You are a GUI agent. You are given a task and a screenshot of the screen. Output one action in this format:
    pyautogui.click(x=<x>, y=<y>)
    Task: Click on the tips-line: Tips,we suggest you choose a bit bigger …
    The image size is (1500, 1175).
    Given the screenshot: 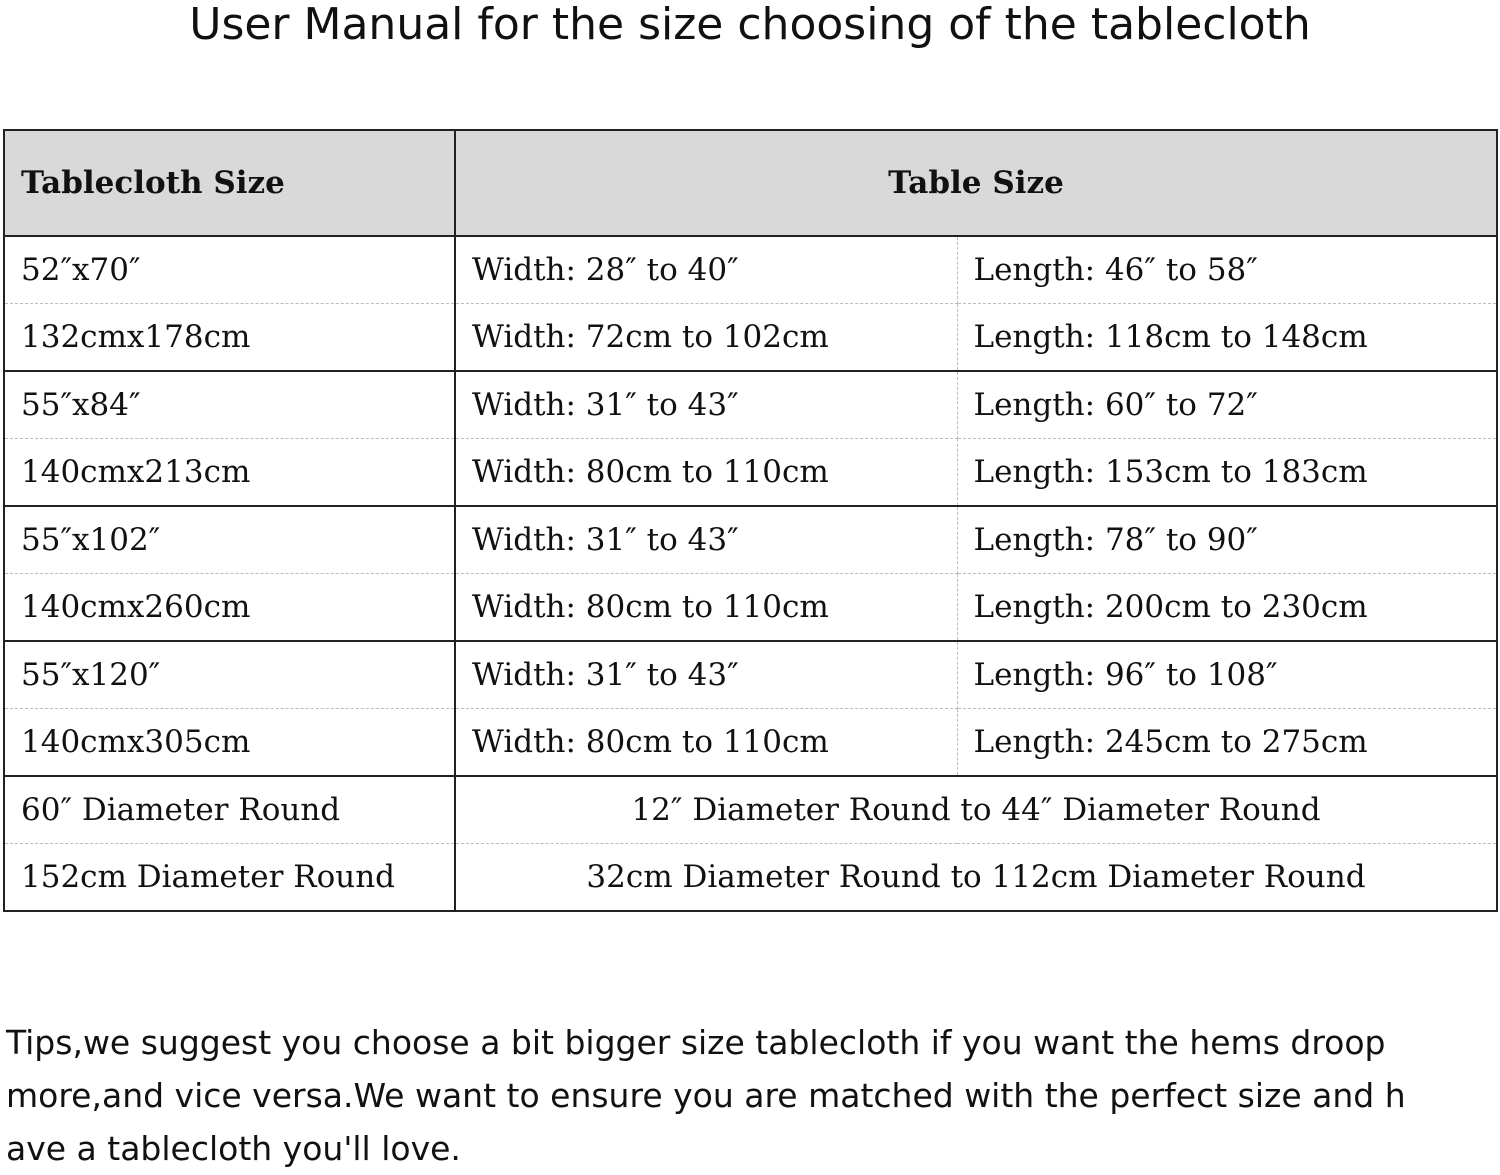 What is the action you would take?
    pyautogui.click(x=696, y=1042)
    